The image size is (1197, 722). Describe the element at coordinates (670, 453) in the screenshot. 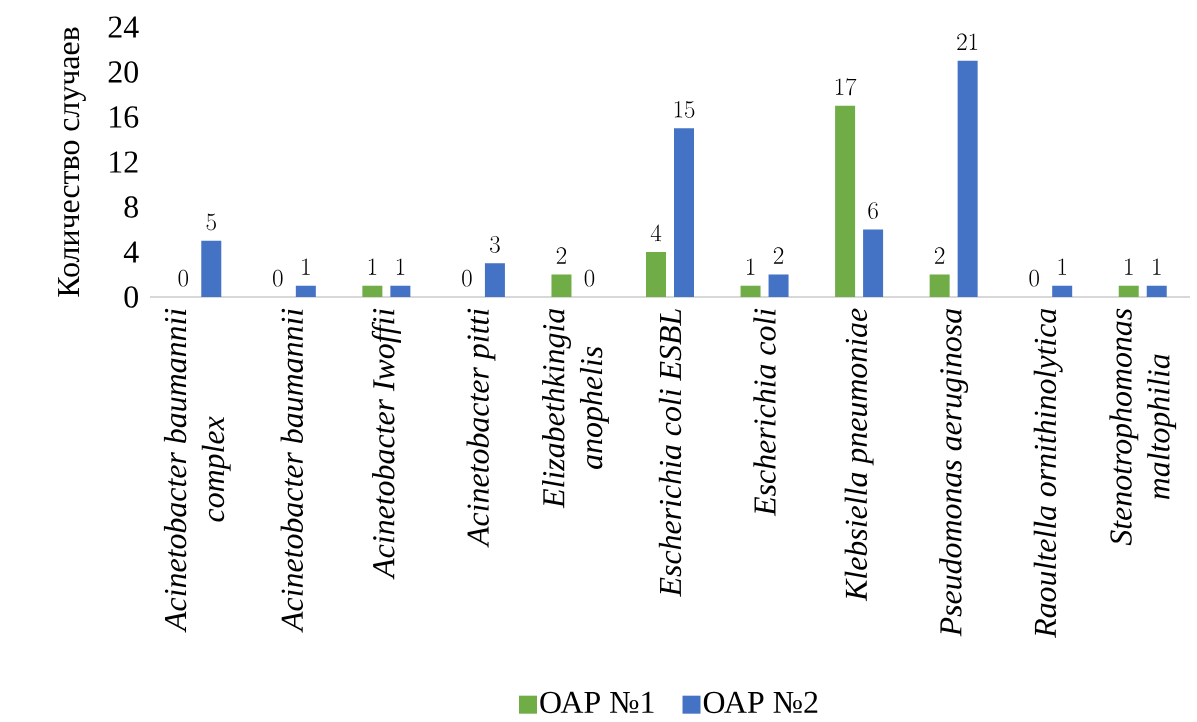

I see `x-tick-label: Escherichia coli ESBL` at that location.